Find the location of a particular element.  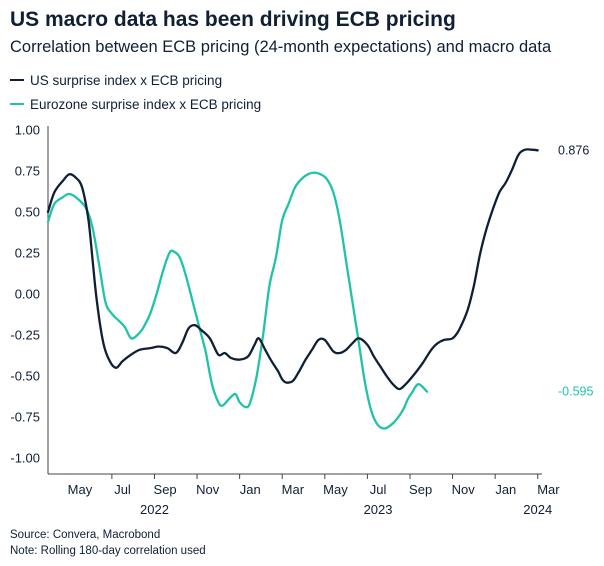

source-note: Source: Convera, Macrobond is located at coordinates (85, 535).